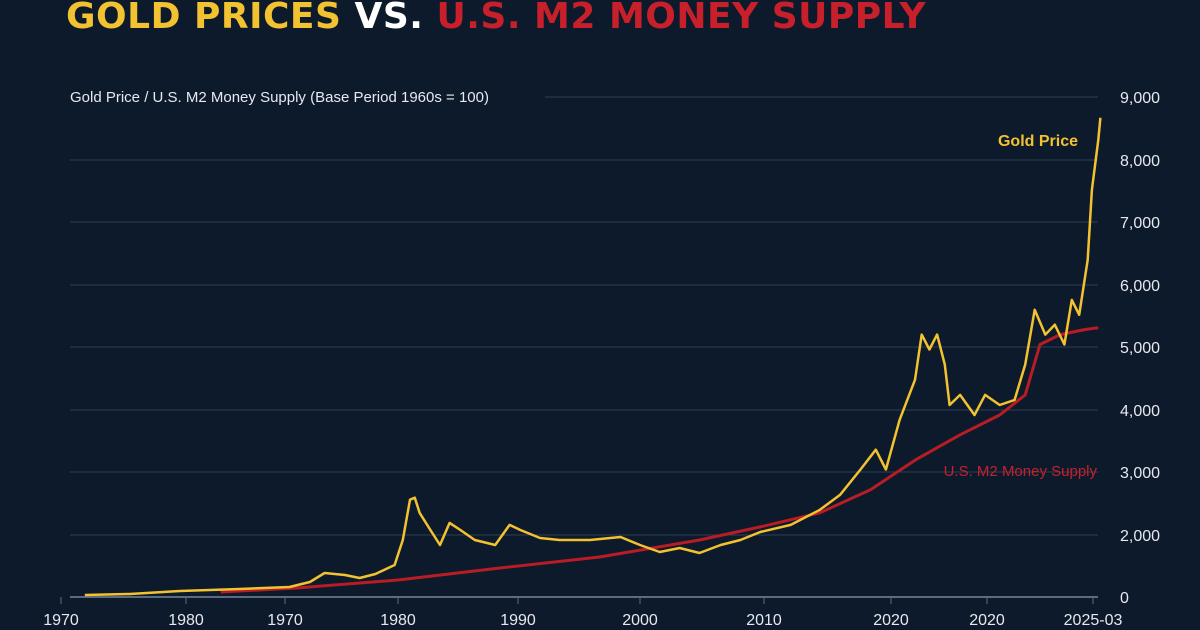 The image size is (1200, 630). I want to click on chart-title: GOLD PRICES VS. U.S. M2 MONEY SUPPLY, so click(496, 18).